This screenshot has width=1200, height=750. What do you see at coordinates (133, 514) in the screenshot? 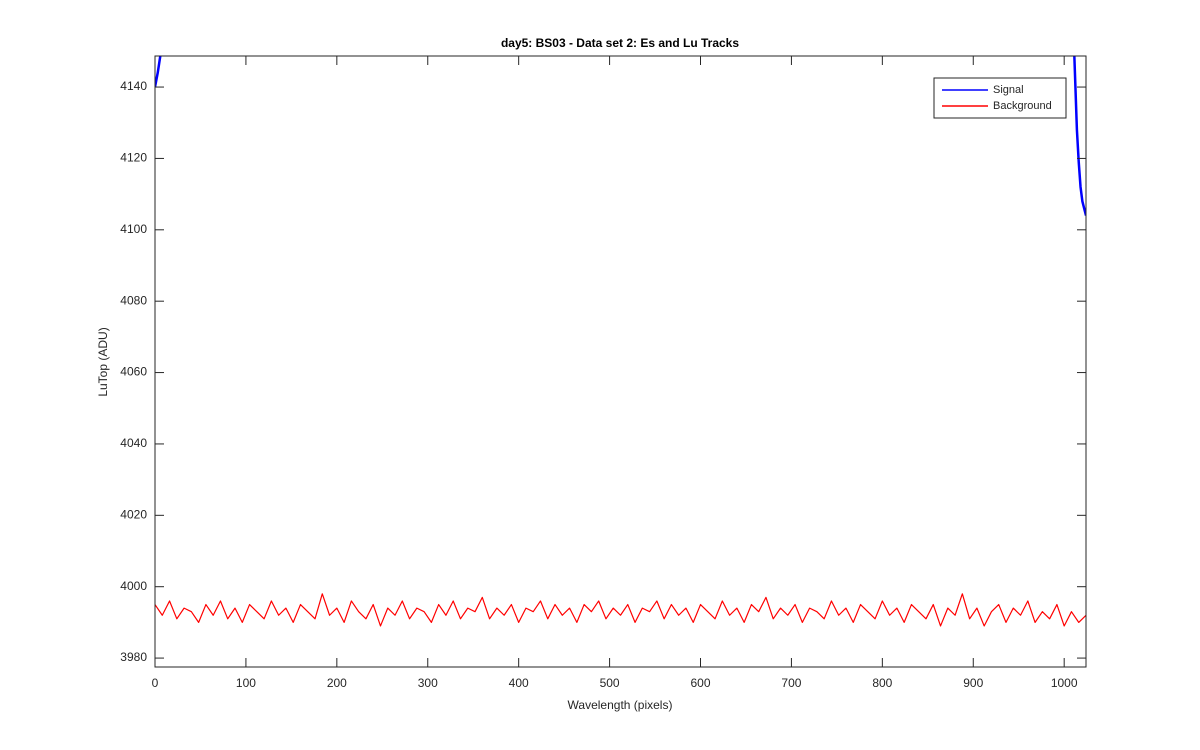
I see `y-tick-label: 4020` at bounding box center [133, 514].